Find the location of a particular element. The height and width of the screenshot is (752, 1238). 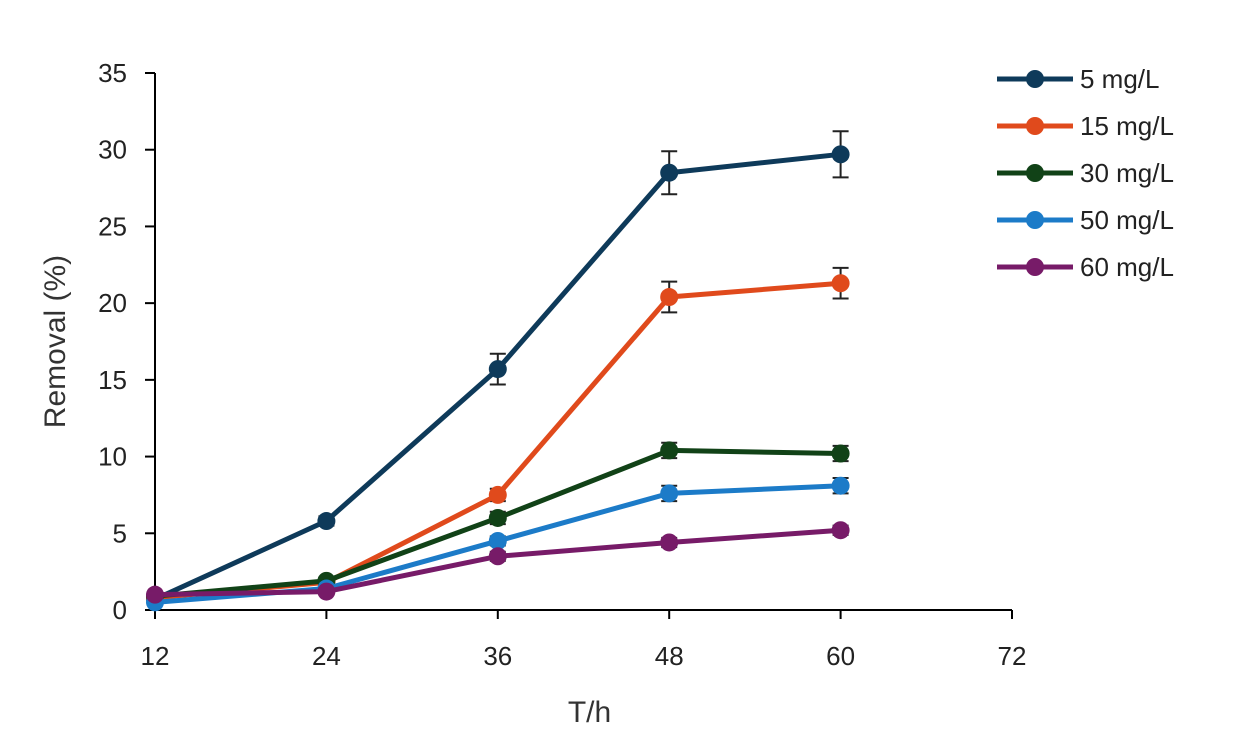

y-tick-label: 30 is located at coordinates (112, 150).